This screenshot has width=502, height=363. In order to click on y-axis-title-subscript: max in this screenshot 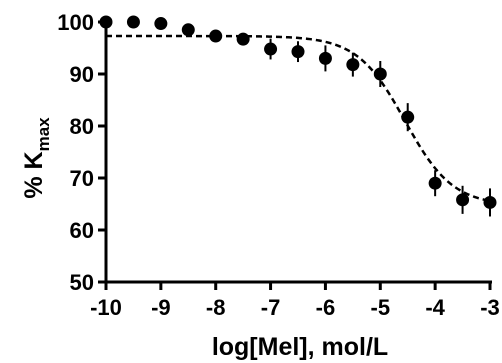, I will do `click(43, 134)`.